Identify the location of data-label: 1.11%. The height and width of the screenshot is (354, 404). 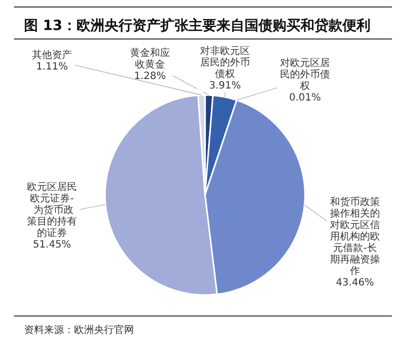
(52, 67).